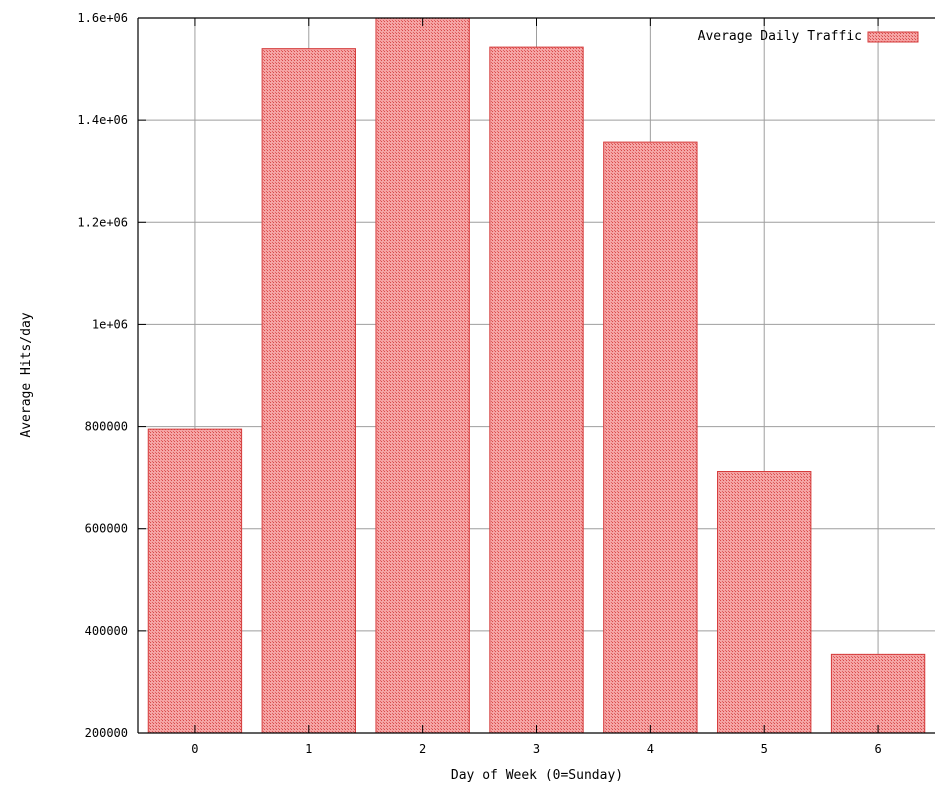  I want to click on x-tick-label: 0, so click(194, 749).